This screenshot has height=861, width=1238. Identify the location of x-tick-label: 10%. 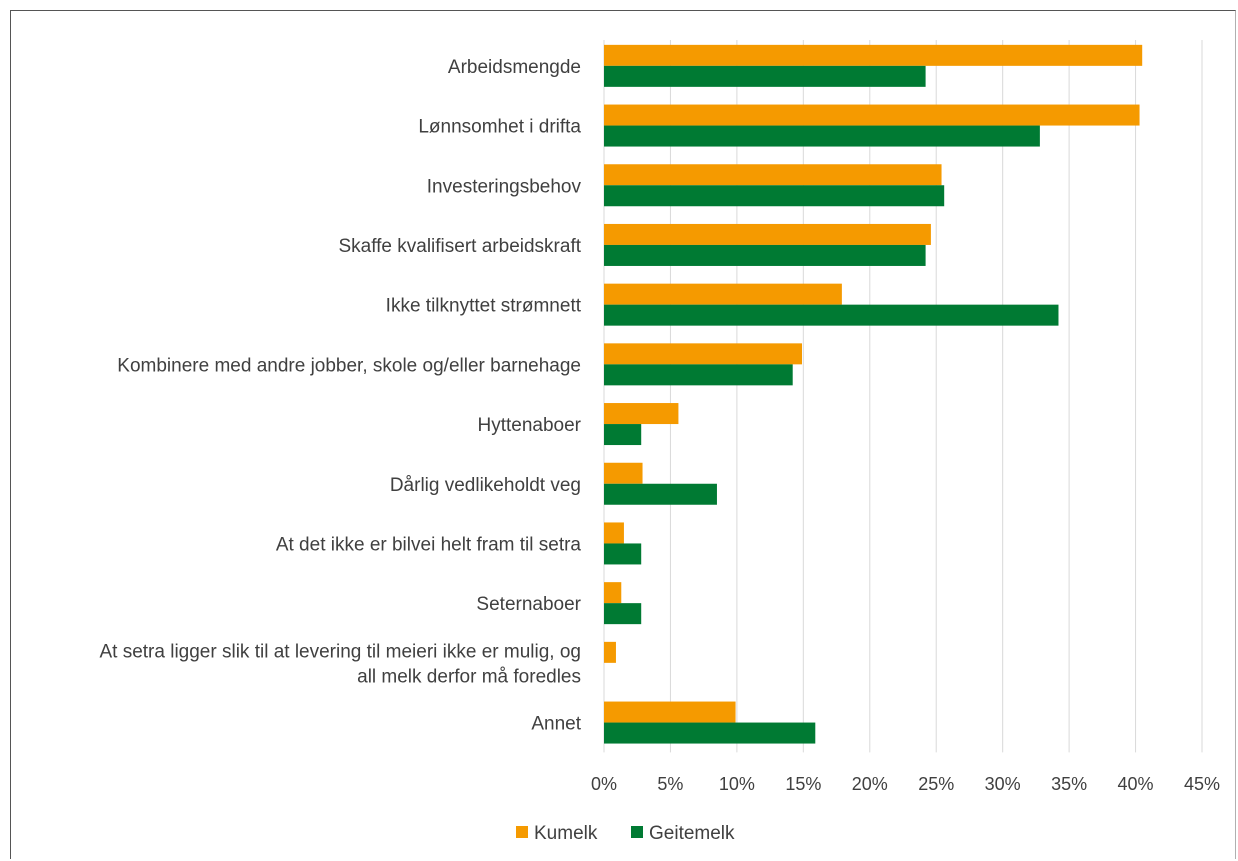
(737, 784).